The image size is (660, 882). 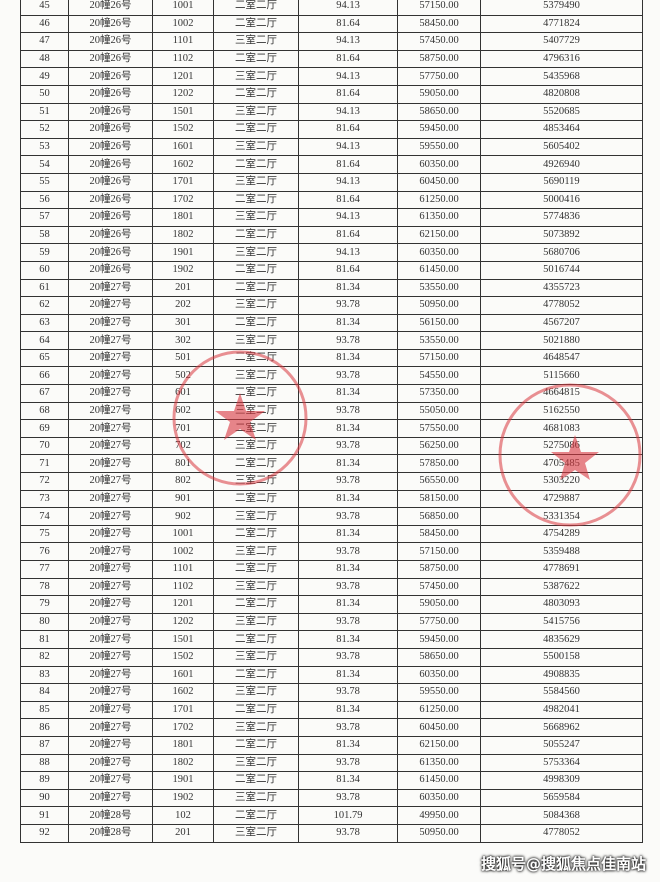 What do you see at coordinates (439, 464) in the screenshot?
I see `table-cell: 57850.00` at bounding box center [439, 464].